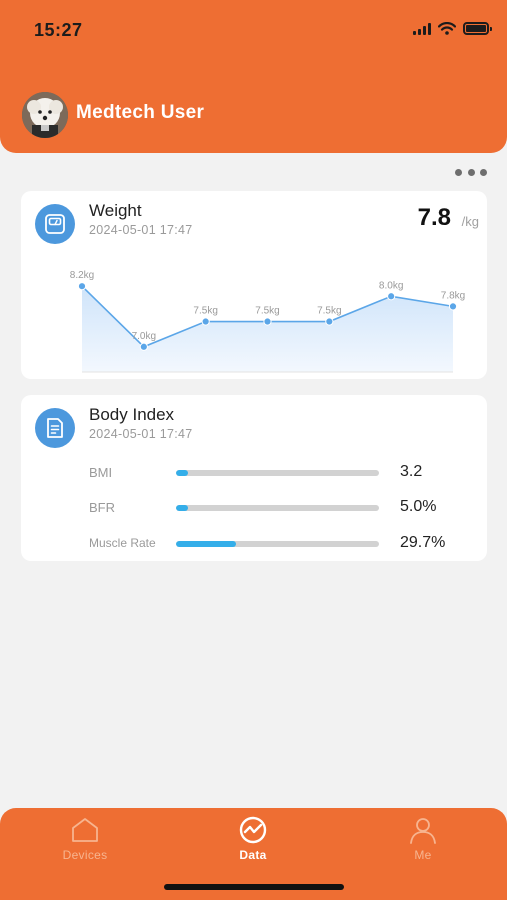 This screenshot has height=900, width=507. I want to click on metric-row-bfr: BFR 5.0%, so click(254, 508).